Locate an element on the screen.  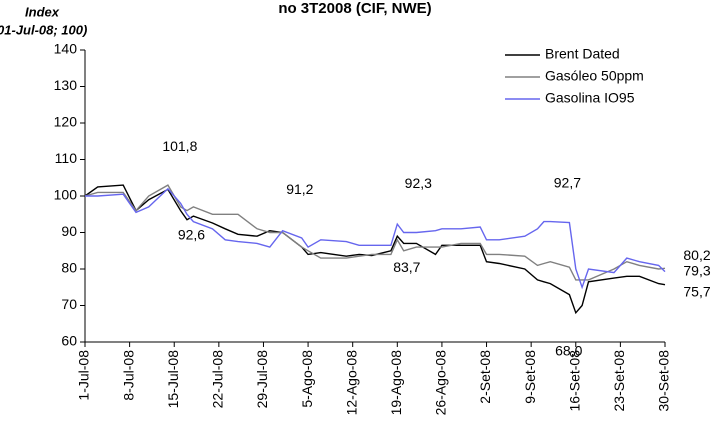
y-tick-label: 100 is located at coordinates (66, 195).